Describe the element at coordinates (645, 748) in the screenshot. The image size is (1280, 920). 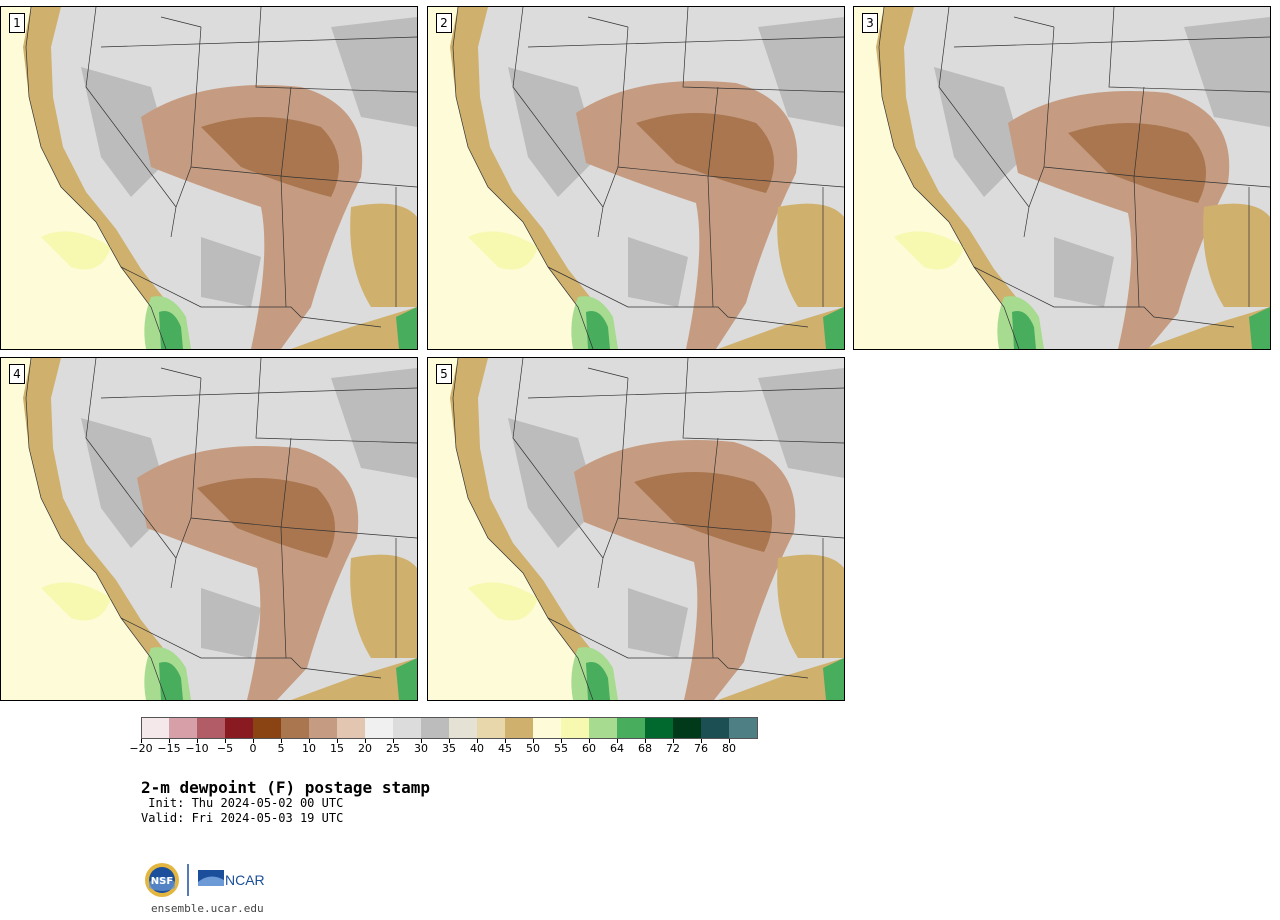
I see `colorbar-tick-label: 68` at that location.